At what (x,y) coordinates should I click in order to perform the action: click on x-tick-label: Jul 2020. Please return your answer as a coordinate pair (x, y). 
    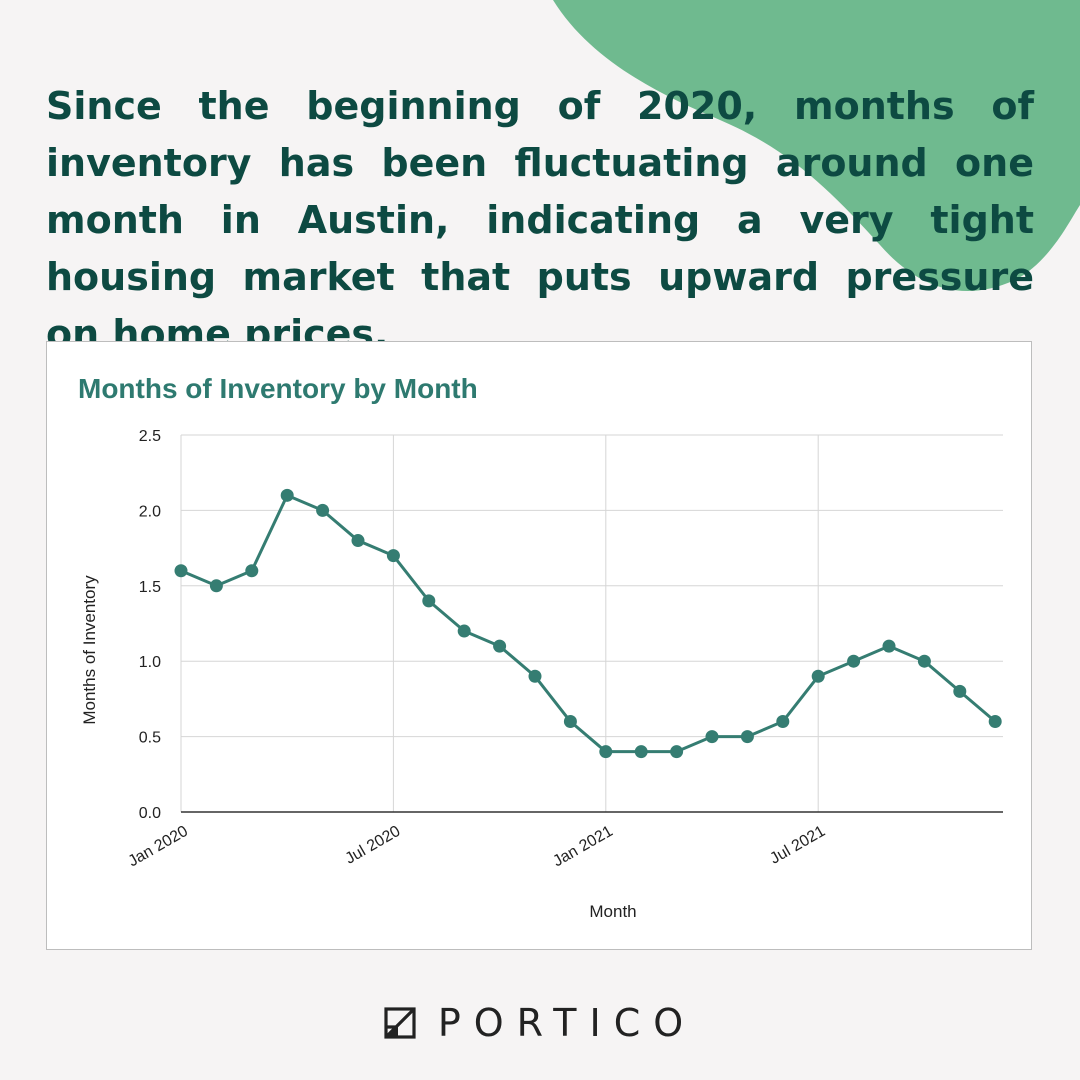
    Looking at the image, I should click on (373, 845).